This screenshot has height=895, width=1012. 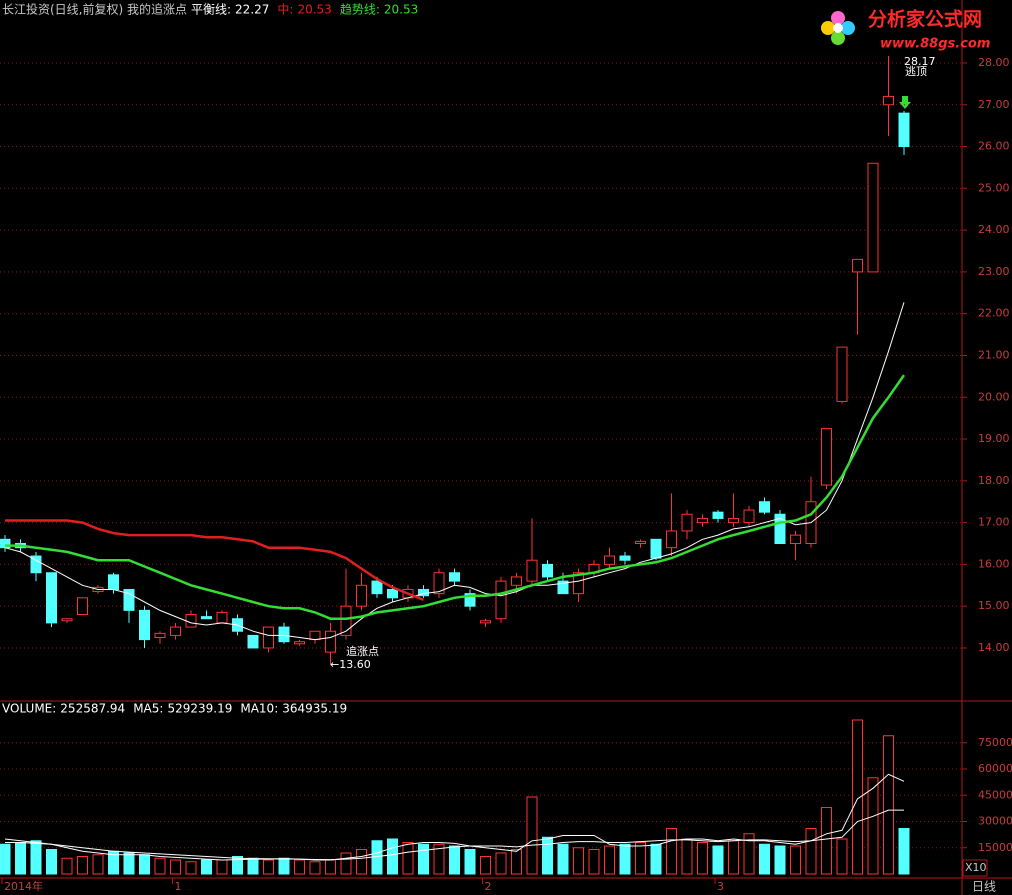 I want to click on legend-text: 平衡线:, so click(x=211, y=10).